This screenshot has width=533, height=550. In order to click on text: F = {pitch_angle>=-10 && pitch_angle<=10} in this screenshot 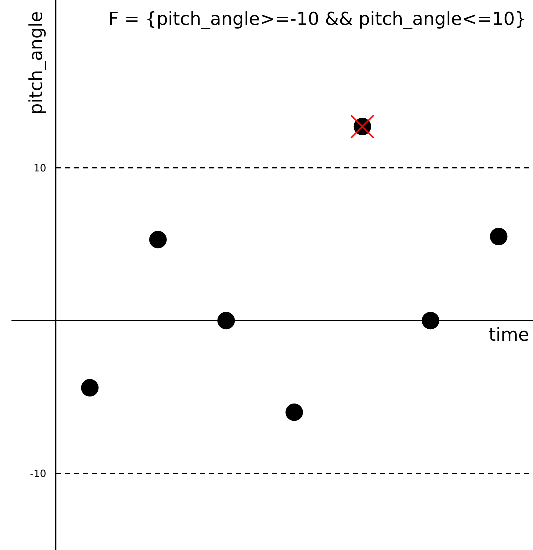, I will do `click(317, 21)`.